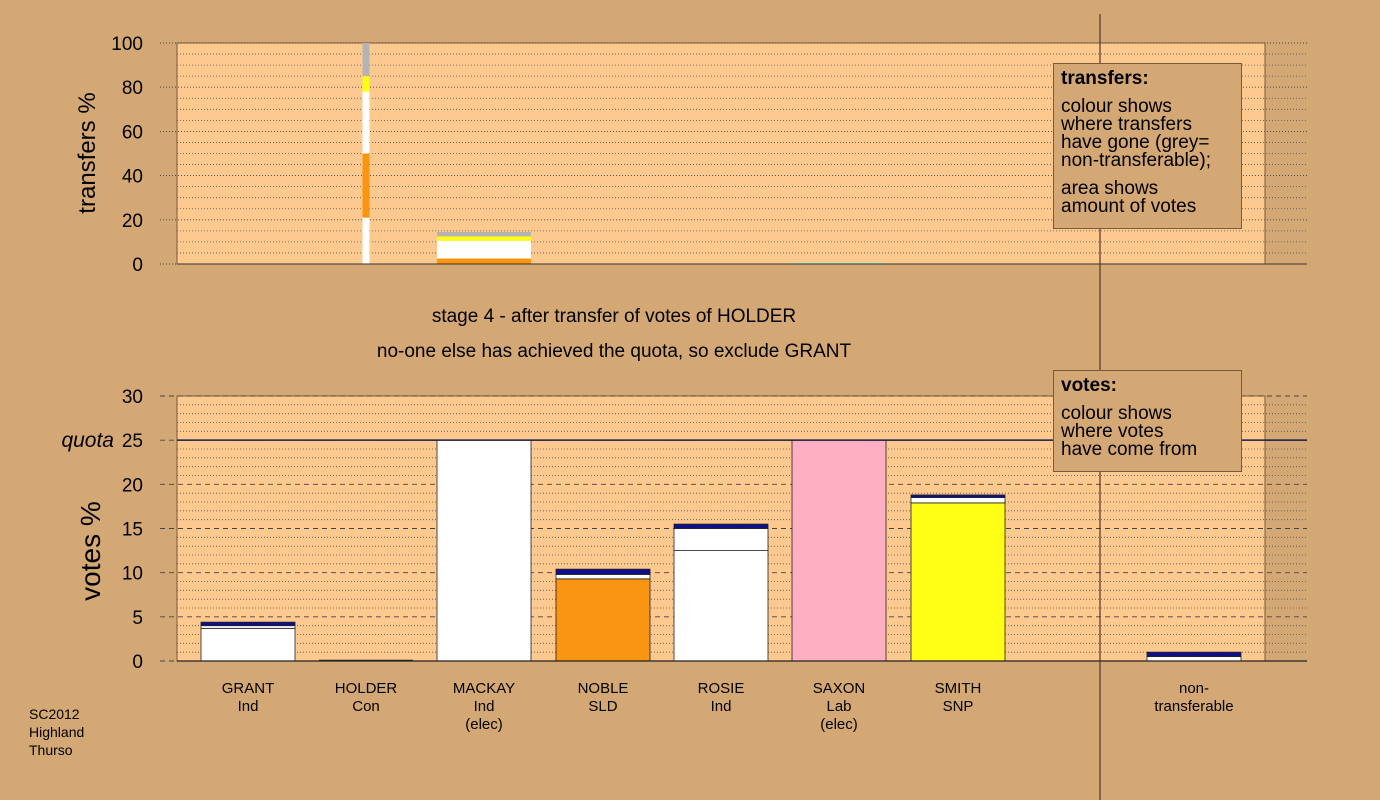 The image size is (1380, 800). Describe the element at coordinates (132, 530) in the screenshot. I see `y-tick-label: 15` at that location.